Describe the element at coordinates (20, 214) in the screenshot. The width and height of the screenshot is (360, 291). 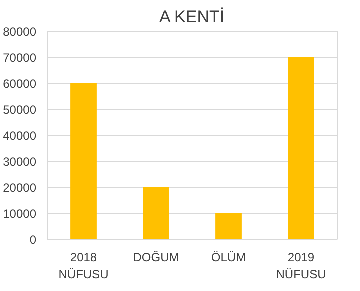
I see `y-tick-label: 10000` at that location.